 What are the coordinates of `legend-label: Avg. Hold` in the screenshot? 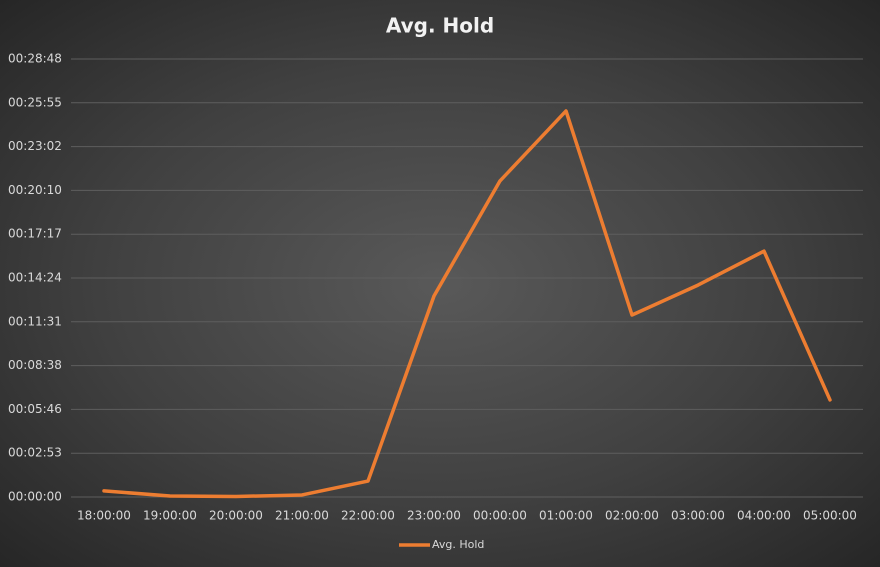 It's located at (458, 544).